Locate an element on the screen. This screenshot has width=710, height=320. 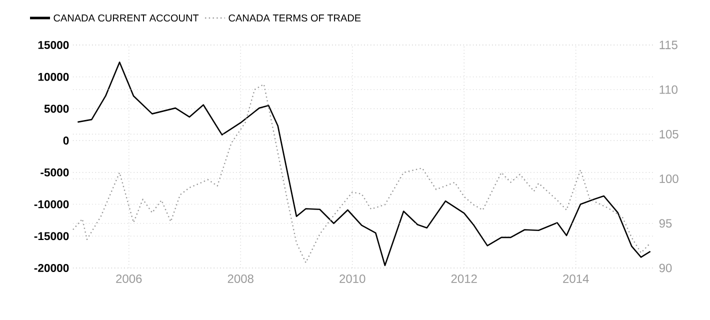
x-tick-label: 2012 is located at coordinates (464, 278).